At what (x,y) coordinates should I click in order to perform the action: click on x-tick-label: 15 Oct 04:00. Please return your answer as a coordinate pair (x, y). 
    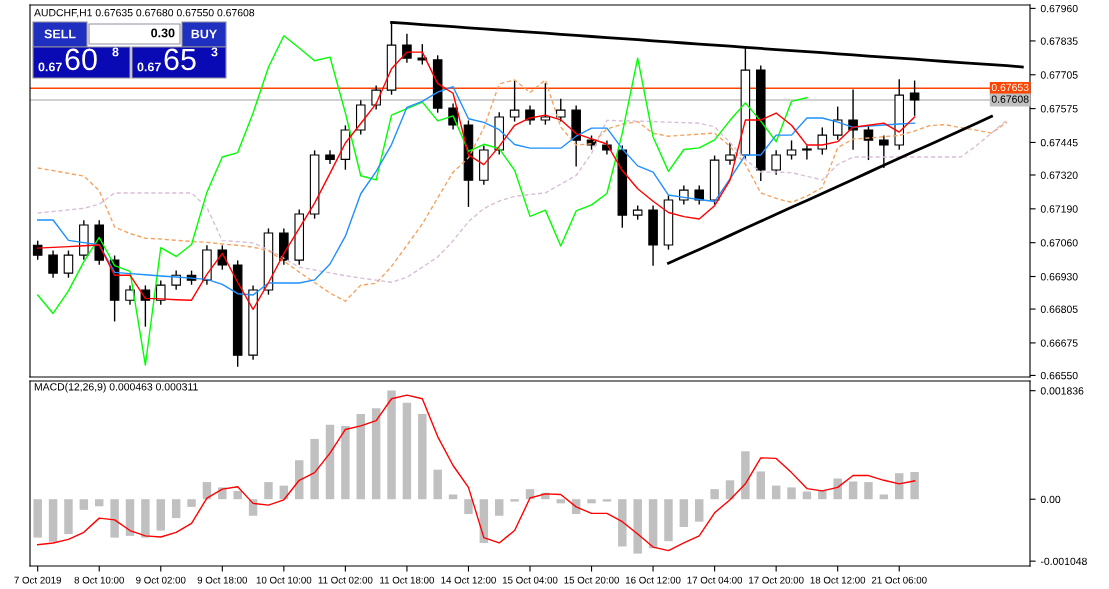
    Looking at the image, I should click on (530, 580).